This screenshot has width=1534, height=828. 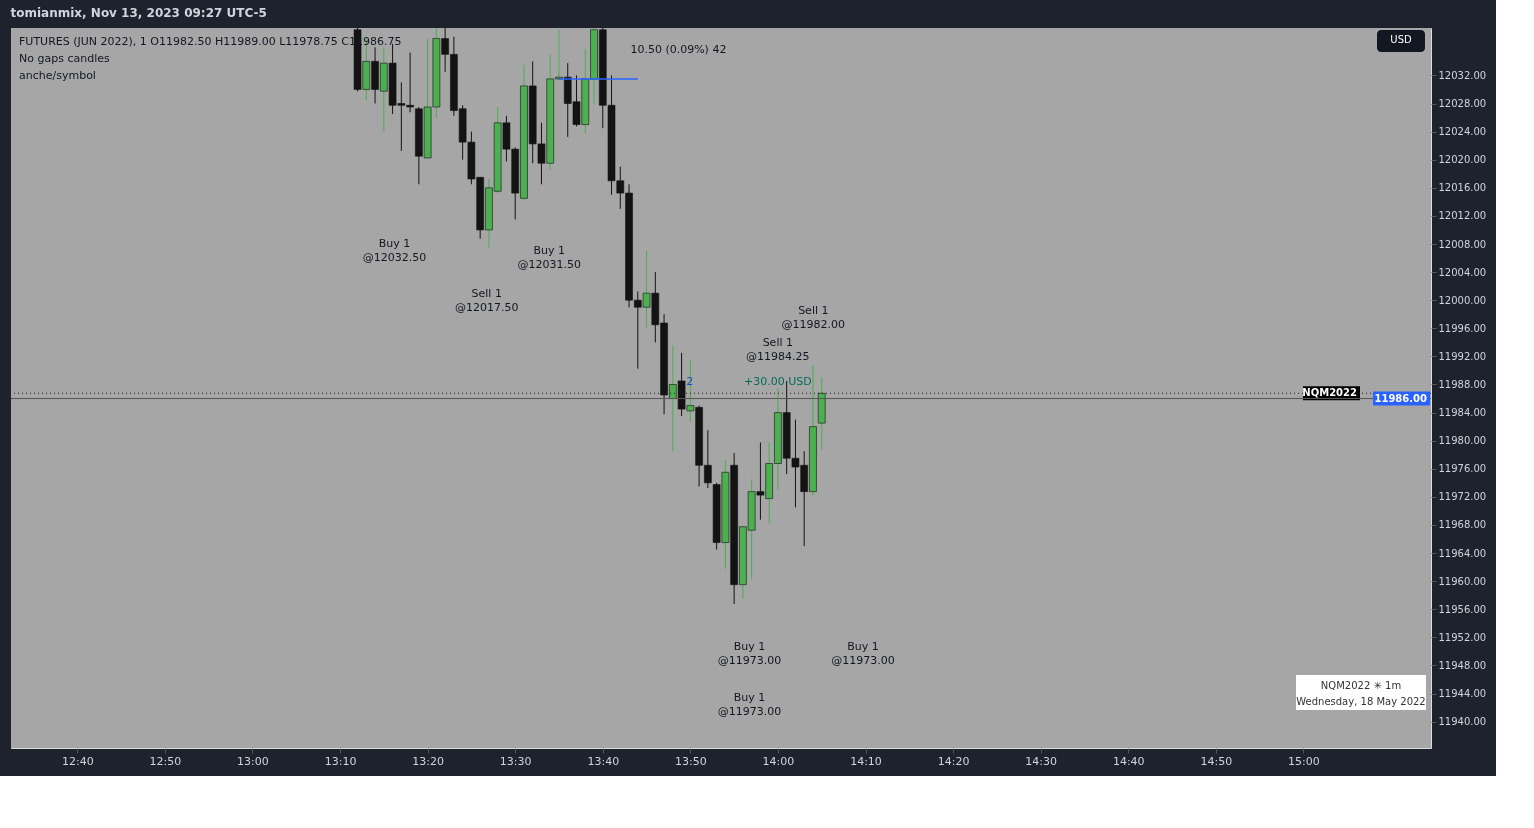 What do you see at coordinates (1462, 272) in the screenshot?
I see `y-tick-label: 12004.00` at bounding box center [1462, 272].